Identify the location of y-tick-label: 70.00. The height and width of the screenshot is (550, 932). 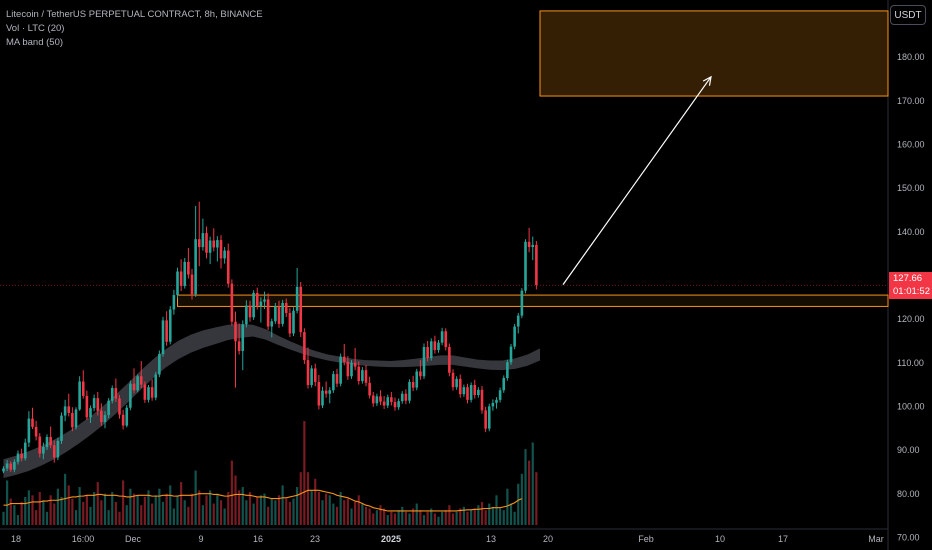
(908, 537).